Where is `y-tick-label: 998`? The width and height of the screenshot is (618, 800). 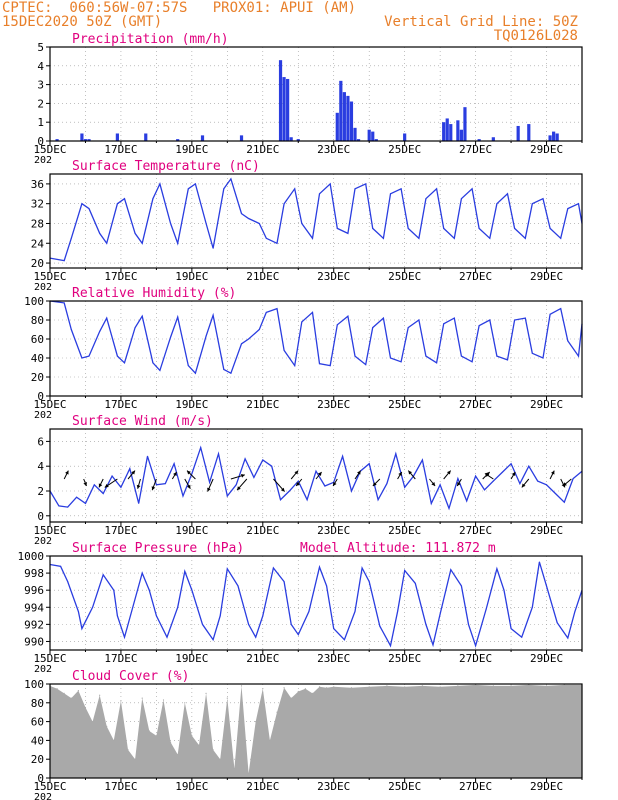
y-tick-label: 998 is located at coordinates (34, 573).